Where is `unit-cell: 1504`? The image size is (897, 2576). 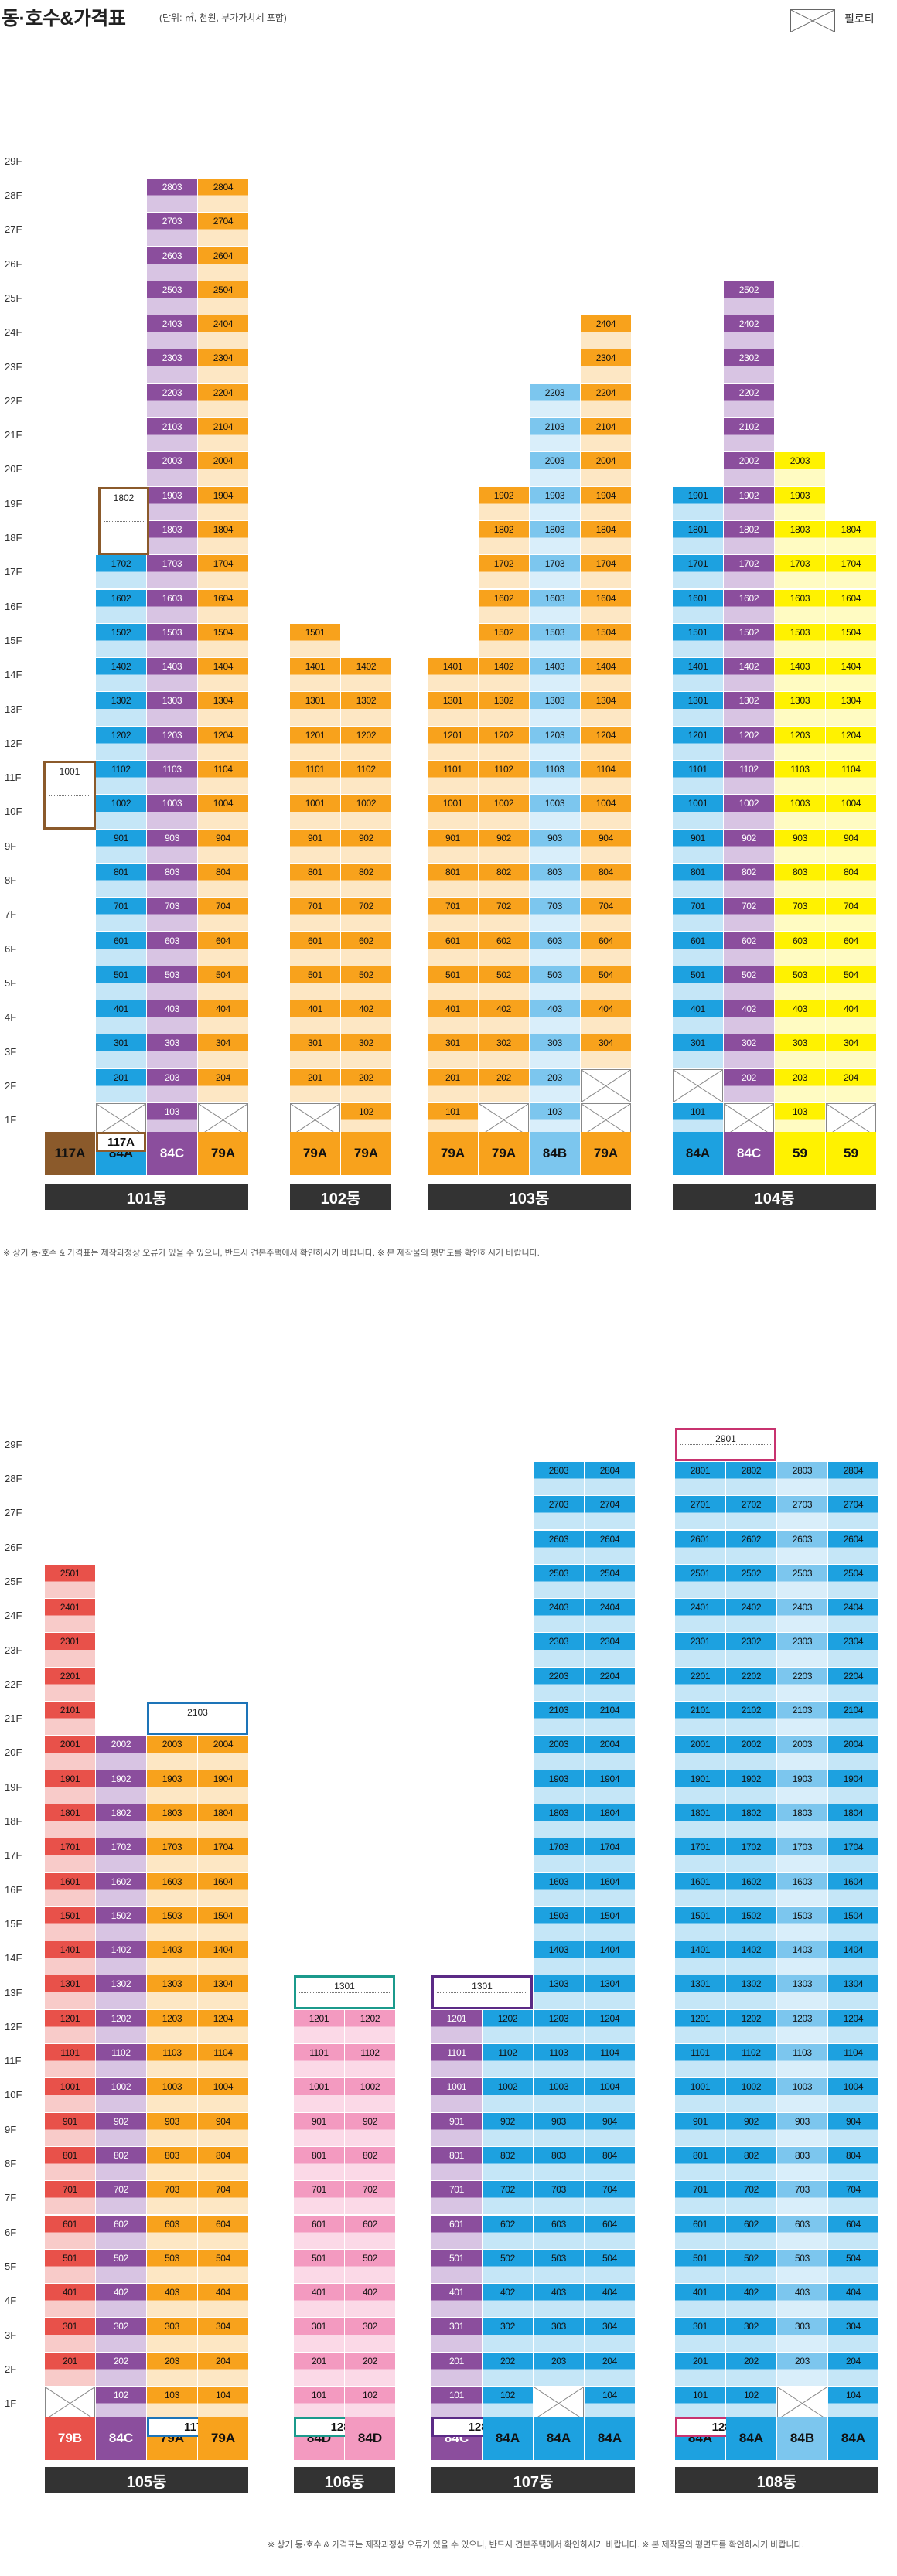
unit-cell: 1504 is located at coordinates (223, 640).